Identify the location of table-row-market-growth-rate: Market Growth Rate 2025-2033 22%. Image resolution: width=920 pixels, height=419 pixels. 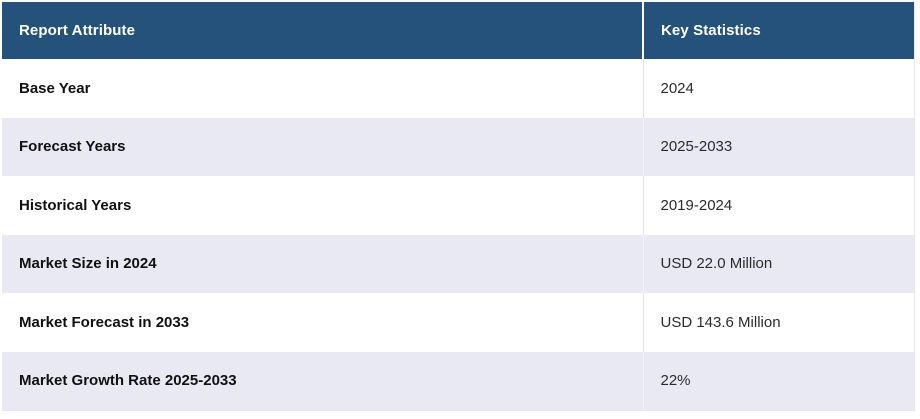
(458, 381).